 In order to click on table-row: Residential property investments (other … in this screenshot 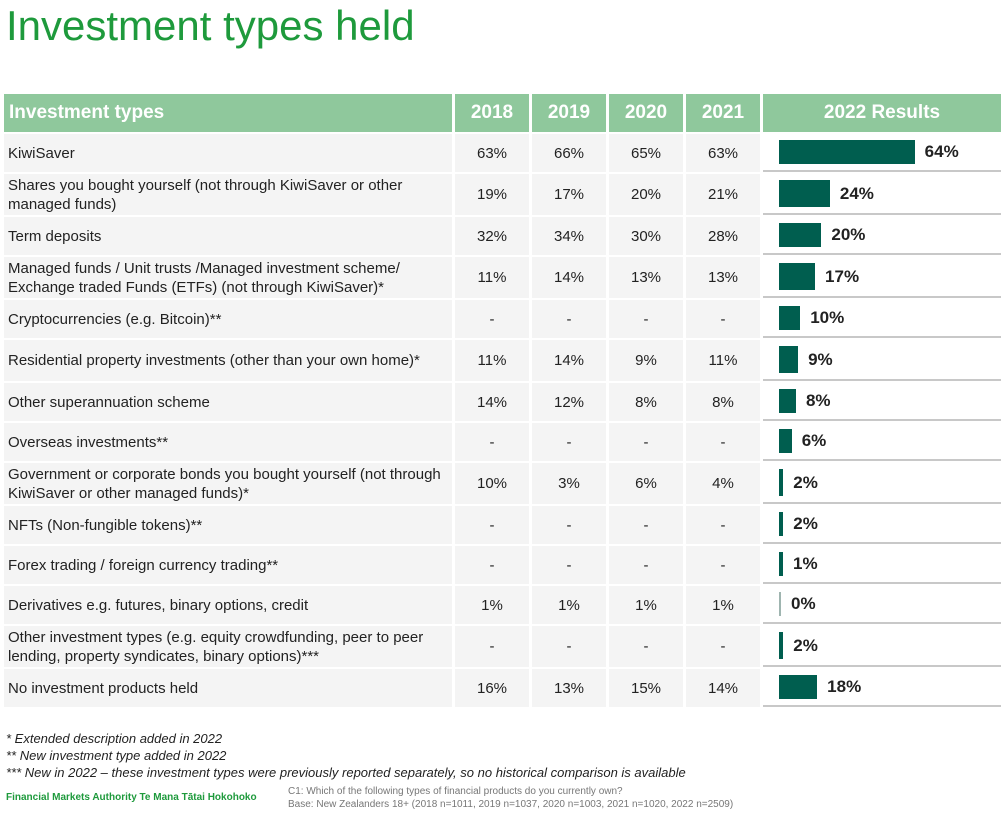, I will do `click(502, 360)`.